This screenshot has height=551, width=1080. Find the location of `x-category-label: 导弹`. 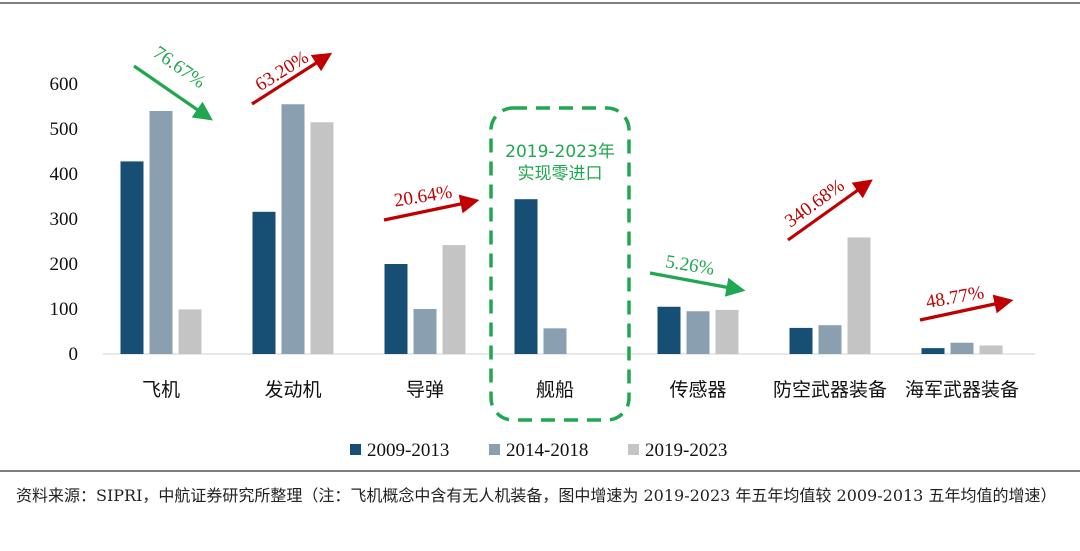

x-category-label: 导弹 is located at coordinates (425, 390).